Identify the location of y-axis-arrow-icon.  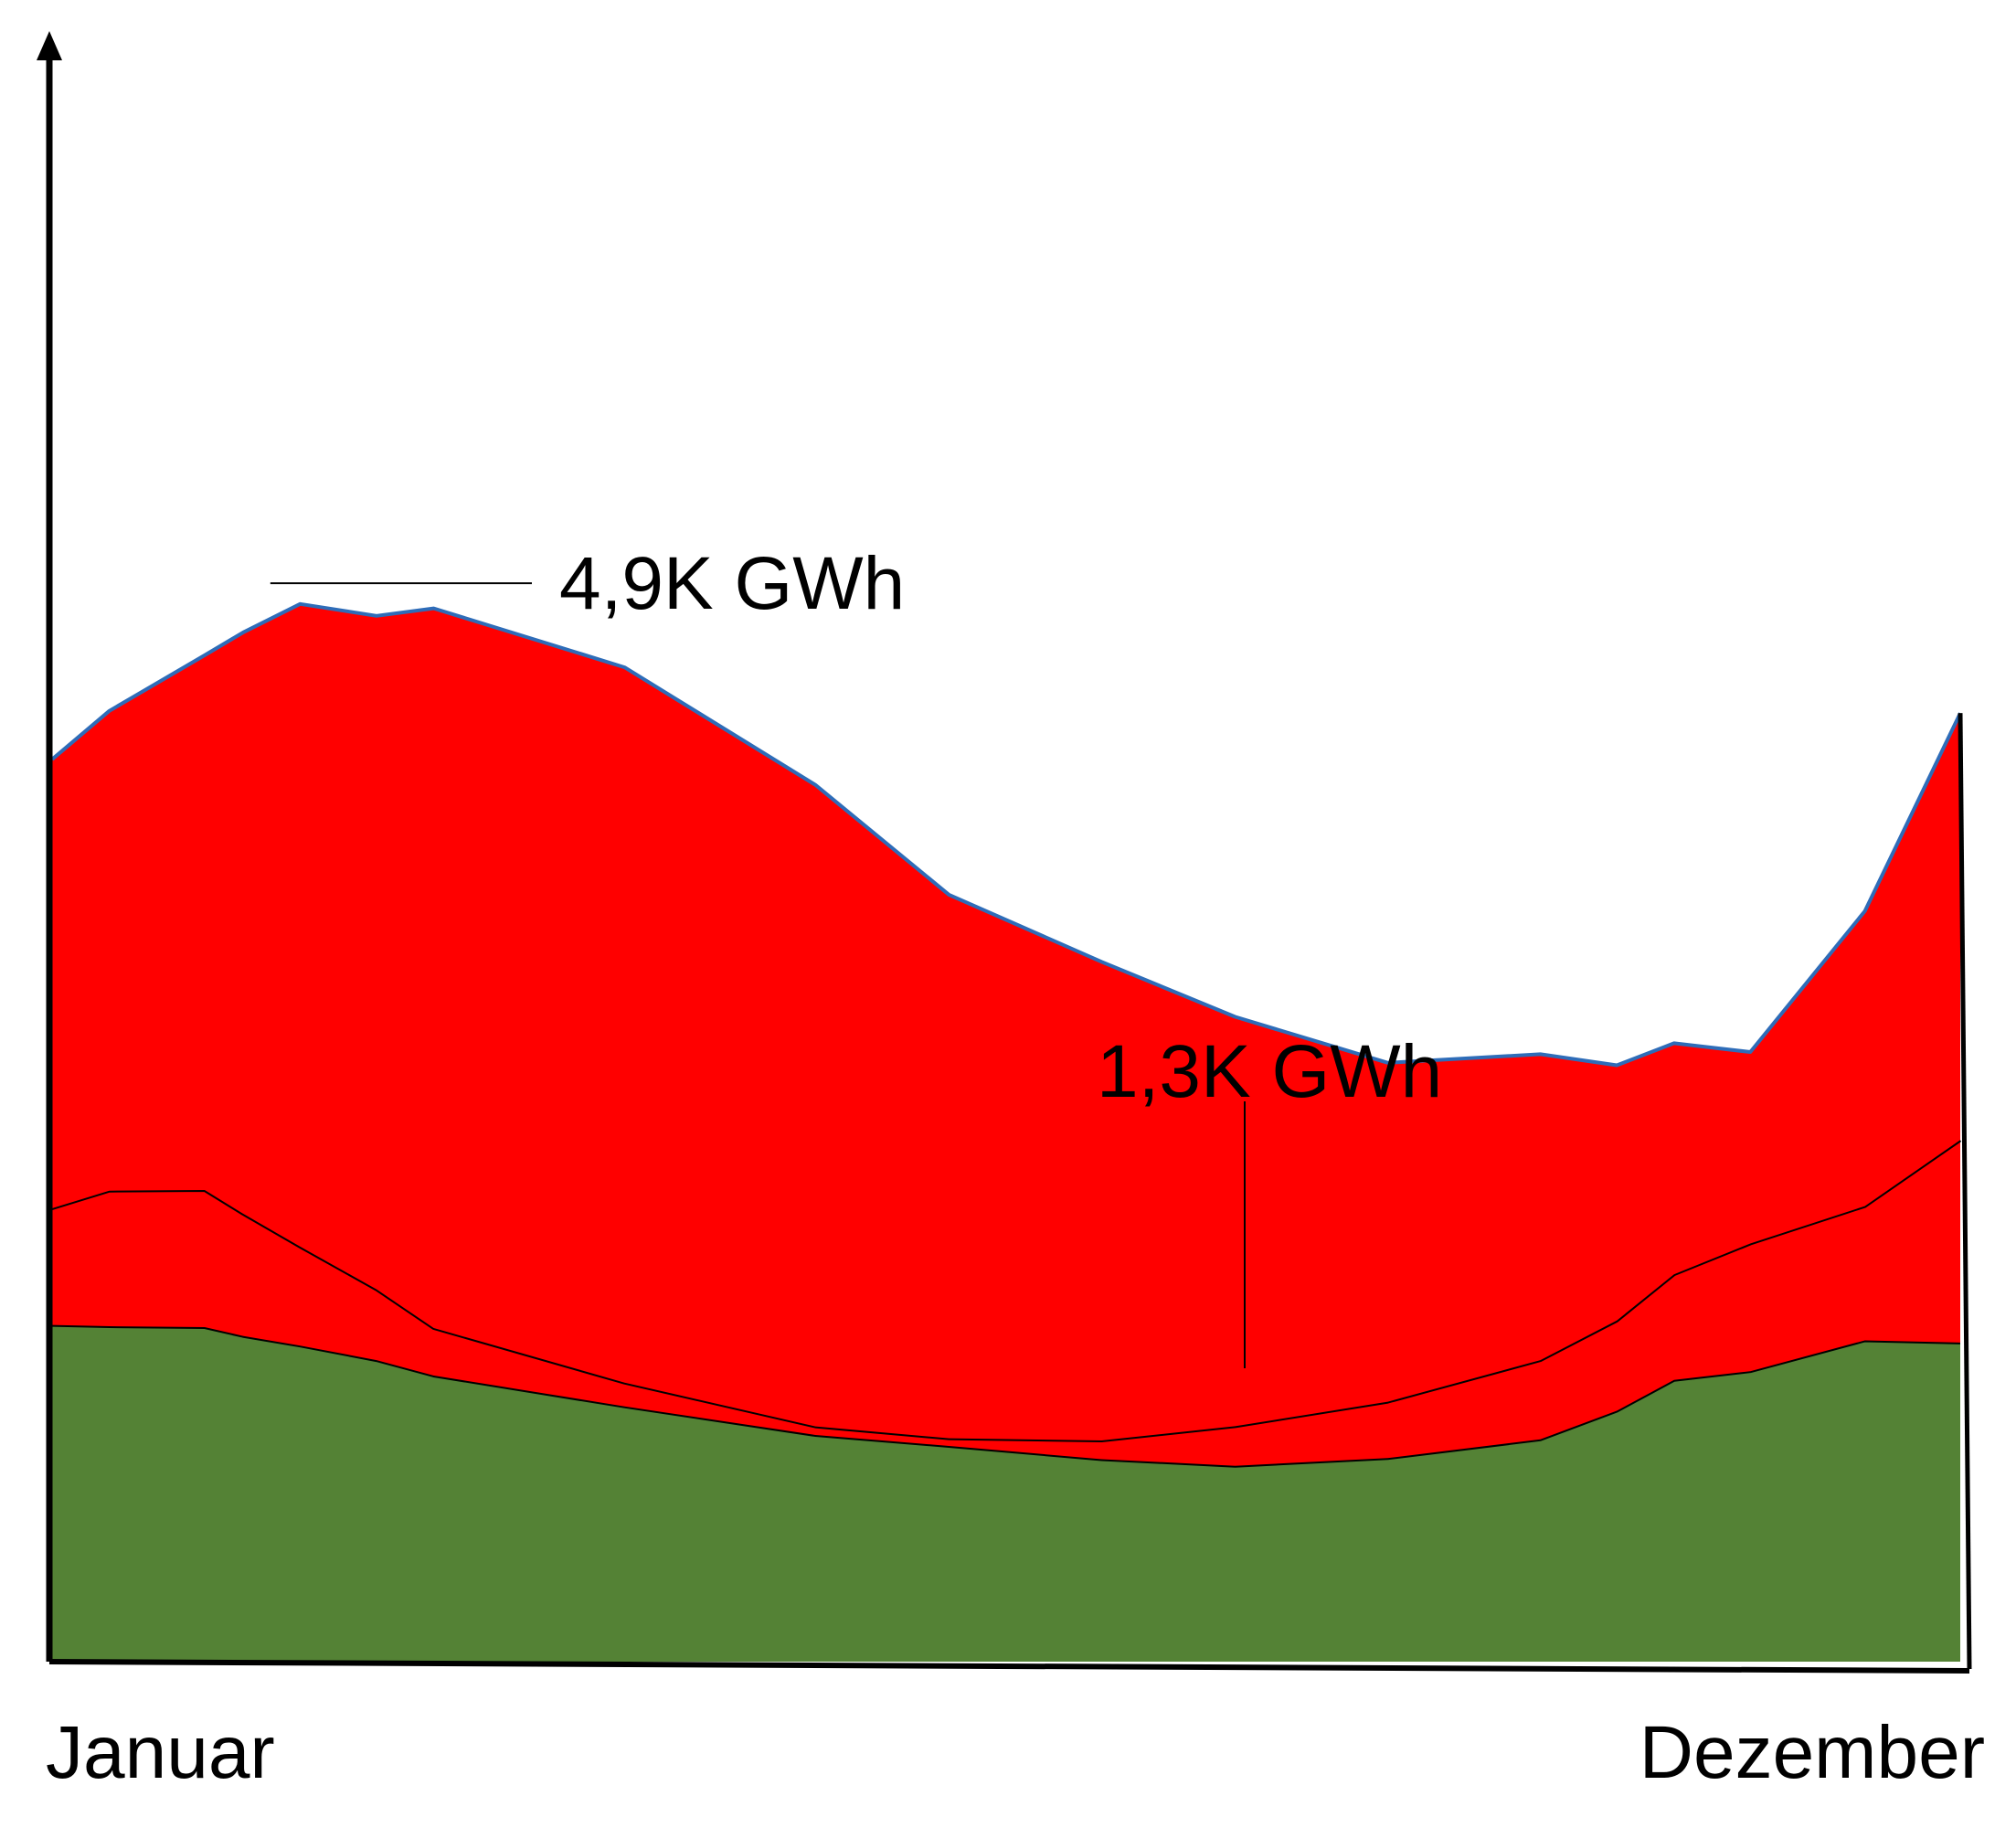
(50, 45).